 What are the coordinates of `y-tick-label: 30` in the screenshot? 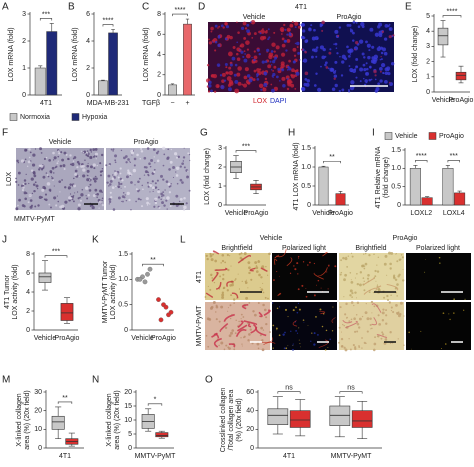 It's located at (38, 392).